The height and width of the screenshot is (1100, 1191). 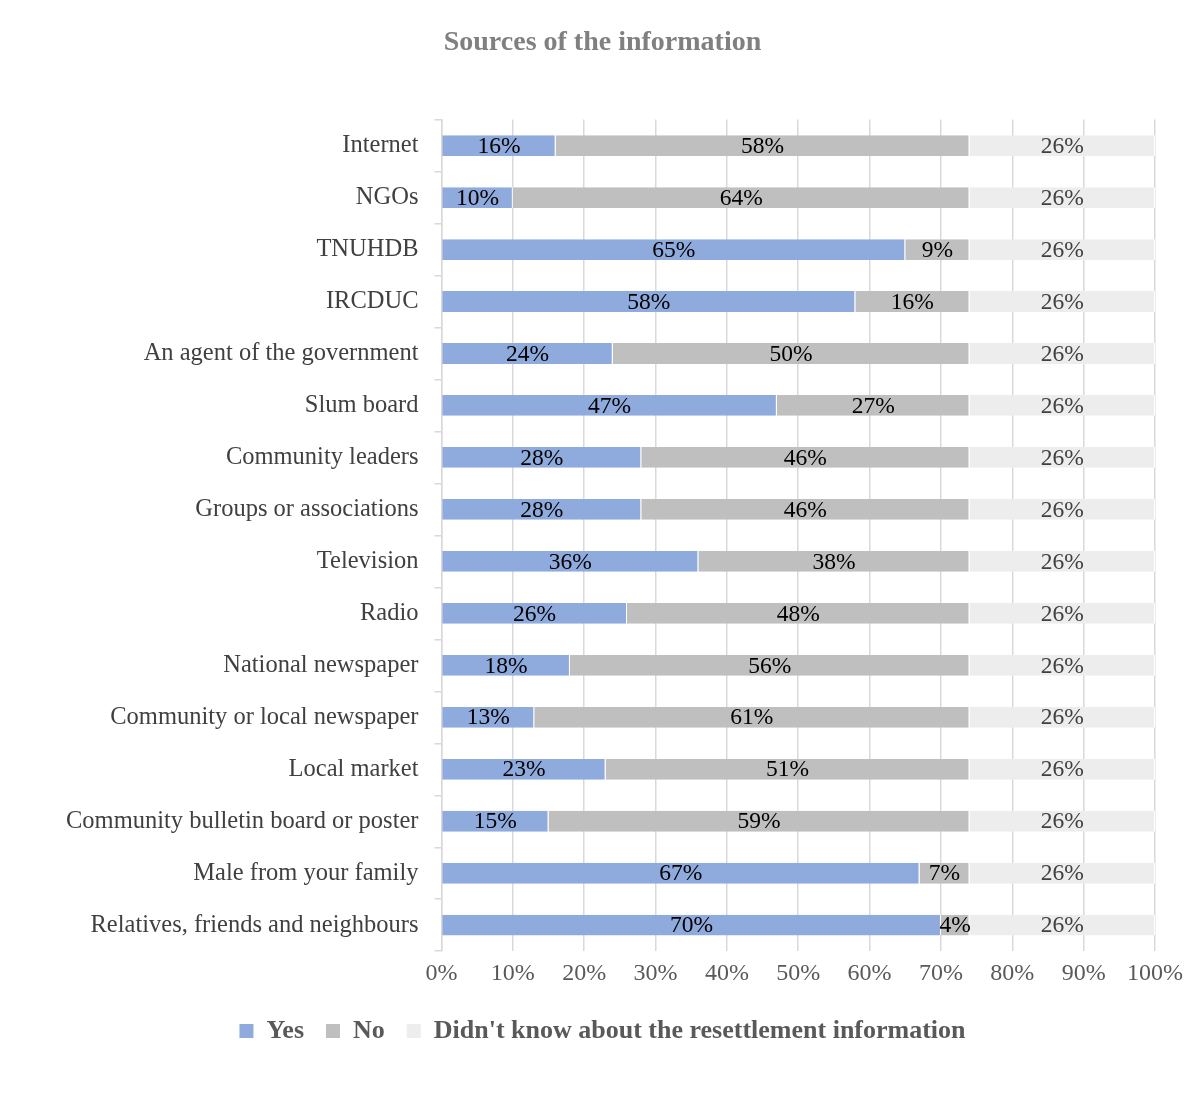 I want to click on y-tick-label: Television, so click(x=367, y=559).